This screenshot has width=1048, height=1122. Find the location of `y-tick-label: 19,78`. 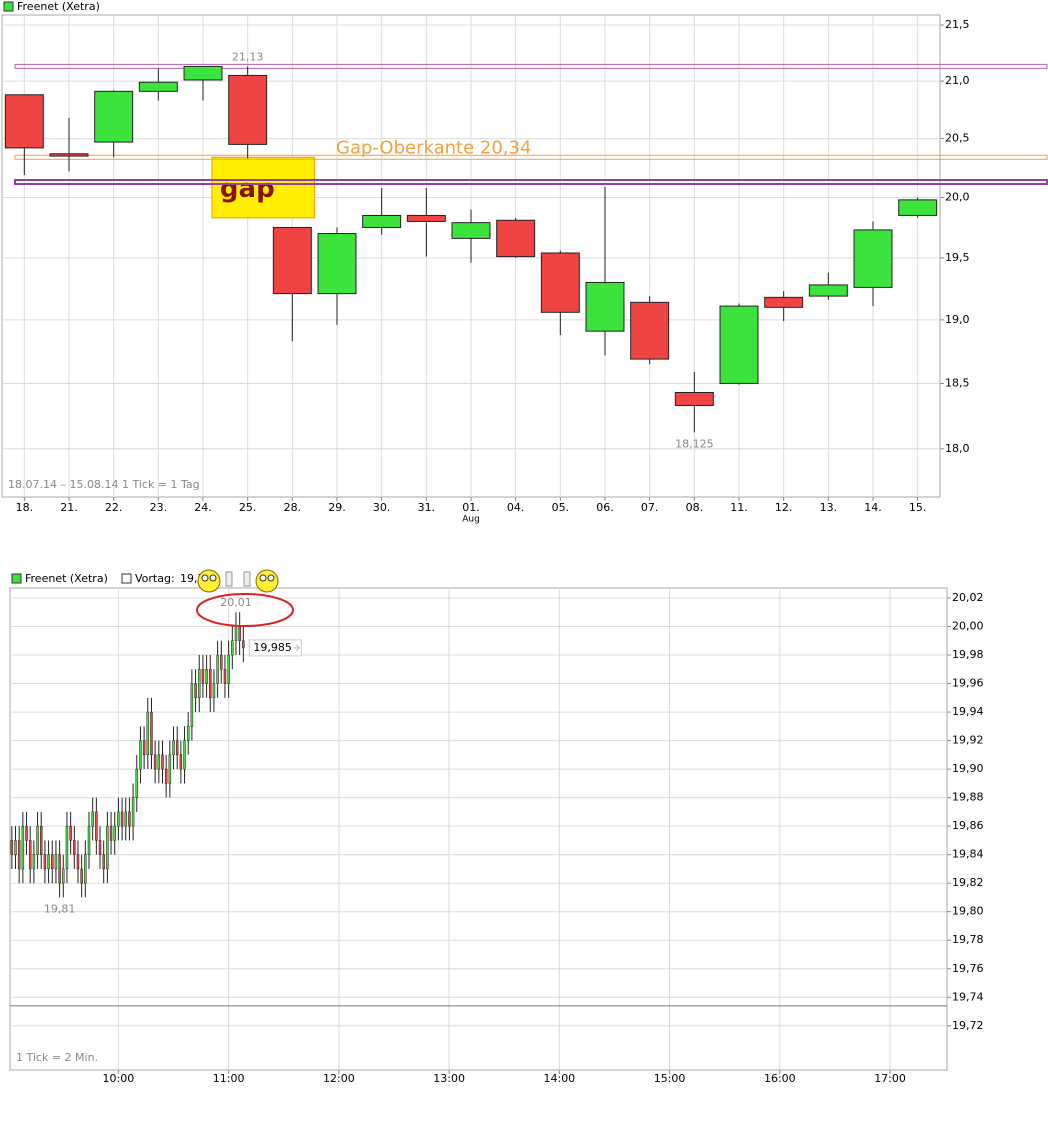

y-tick-label: 19,78 is located at coordinates (968, 939).